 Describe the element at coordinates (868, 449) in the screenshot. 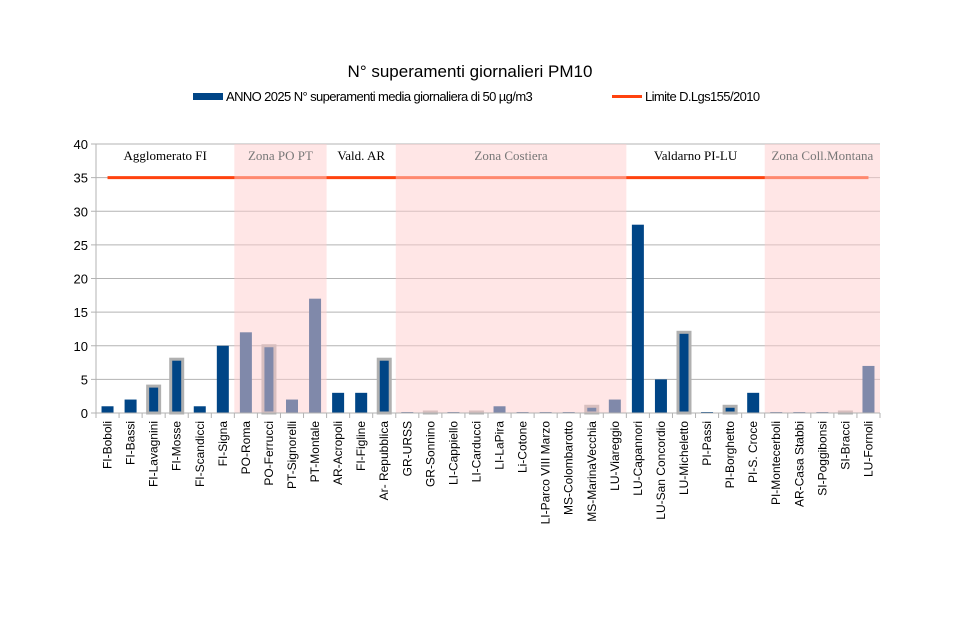

I see `x-tick-label: LU-Fornoli` at that location.